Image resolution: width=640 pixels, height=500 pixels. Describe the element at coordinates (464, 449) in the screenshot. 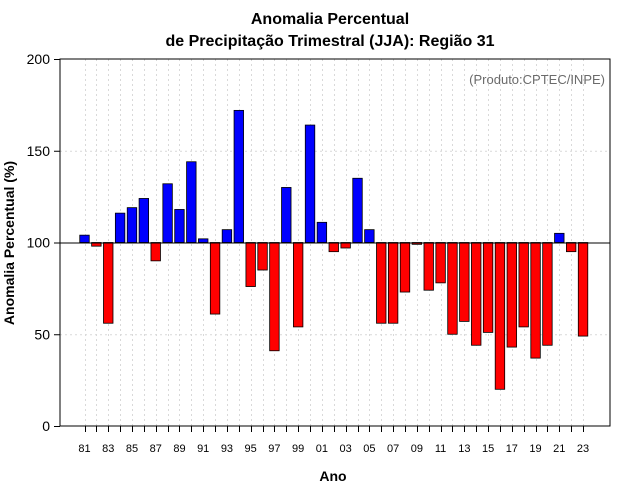

I see `x-tick-label: 13` at that location.